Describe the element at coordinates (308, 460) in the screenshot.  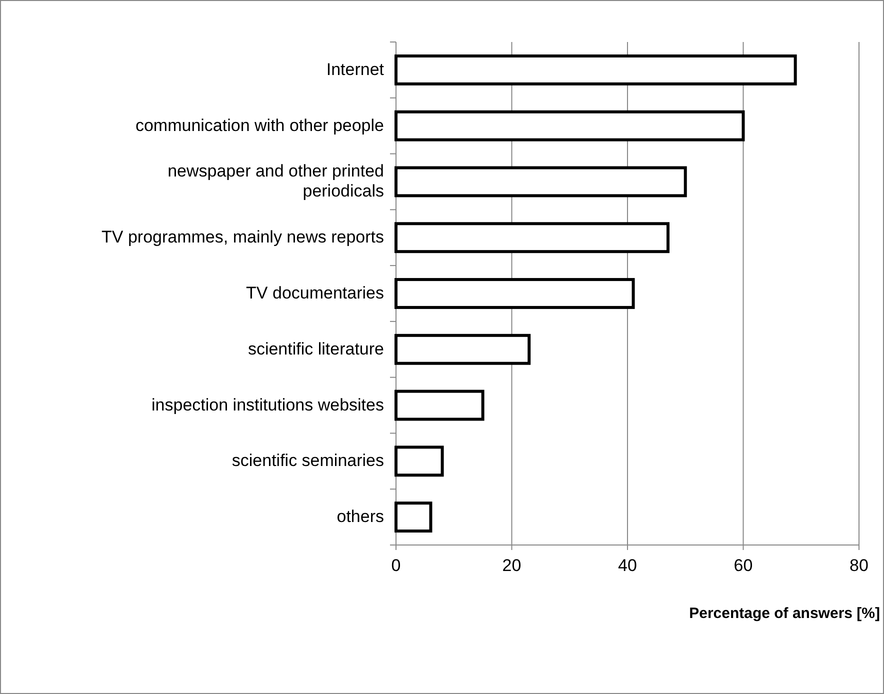
I see `y-tick-label: scientific seminaries` at that location.